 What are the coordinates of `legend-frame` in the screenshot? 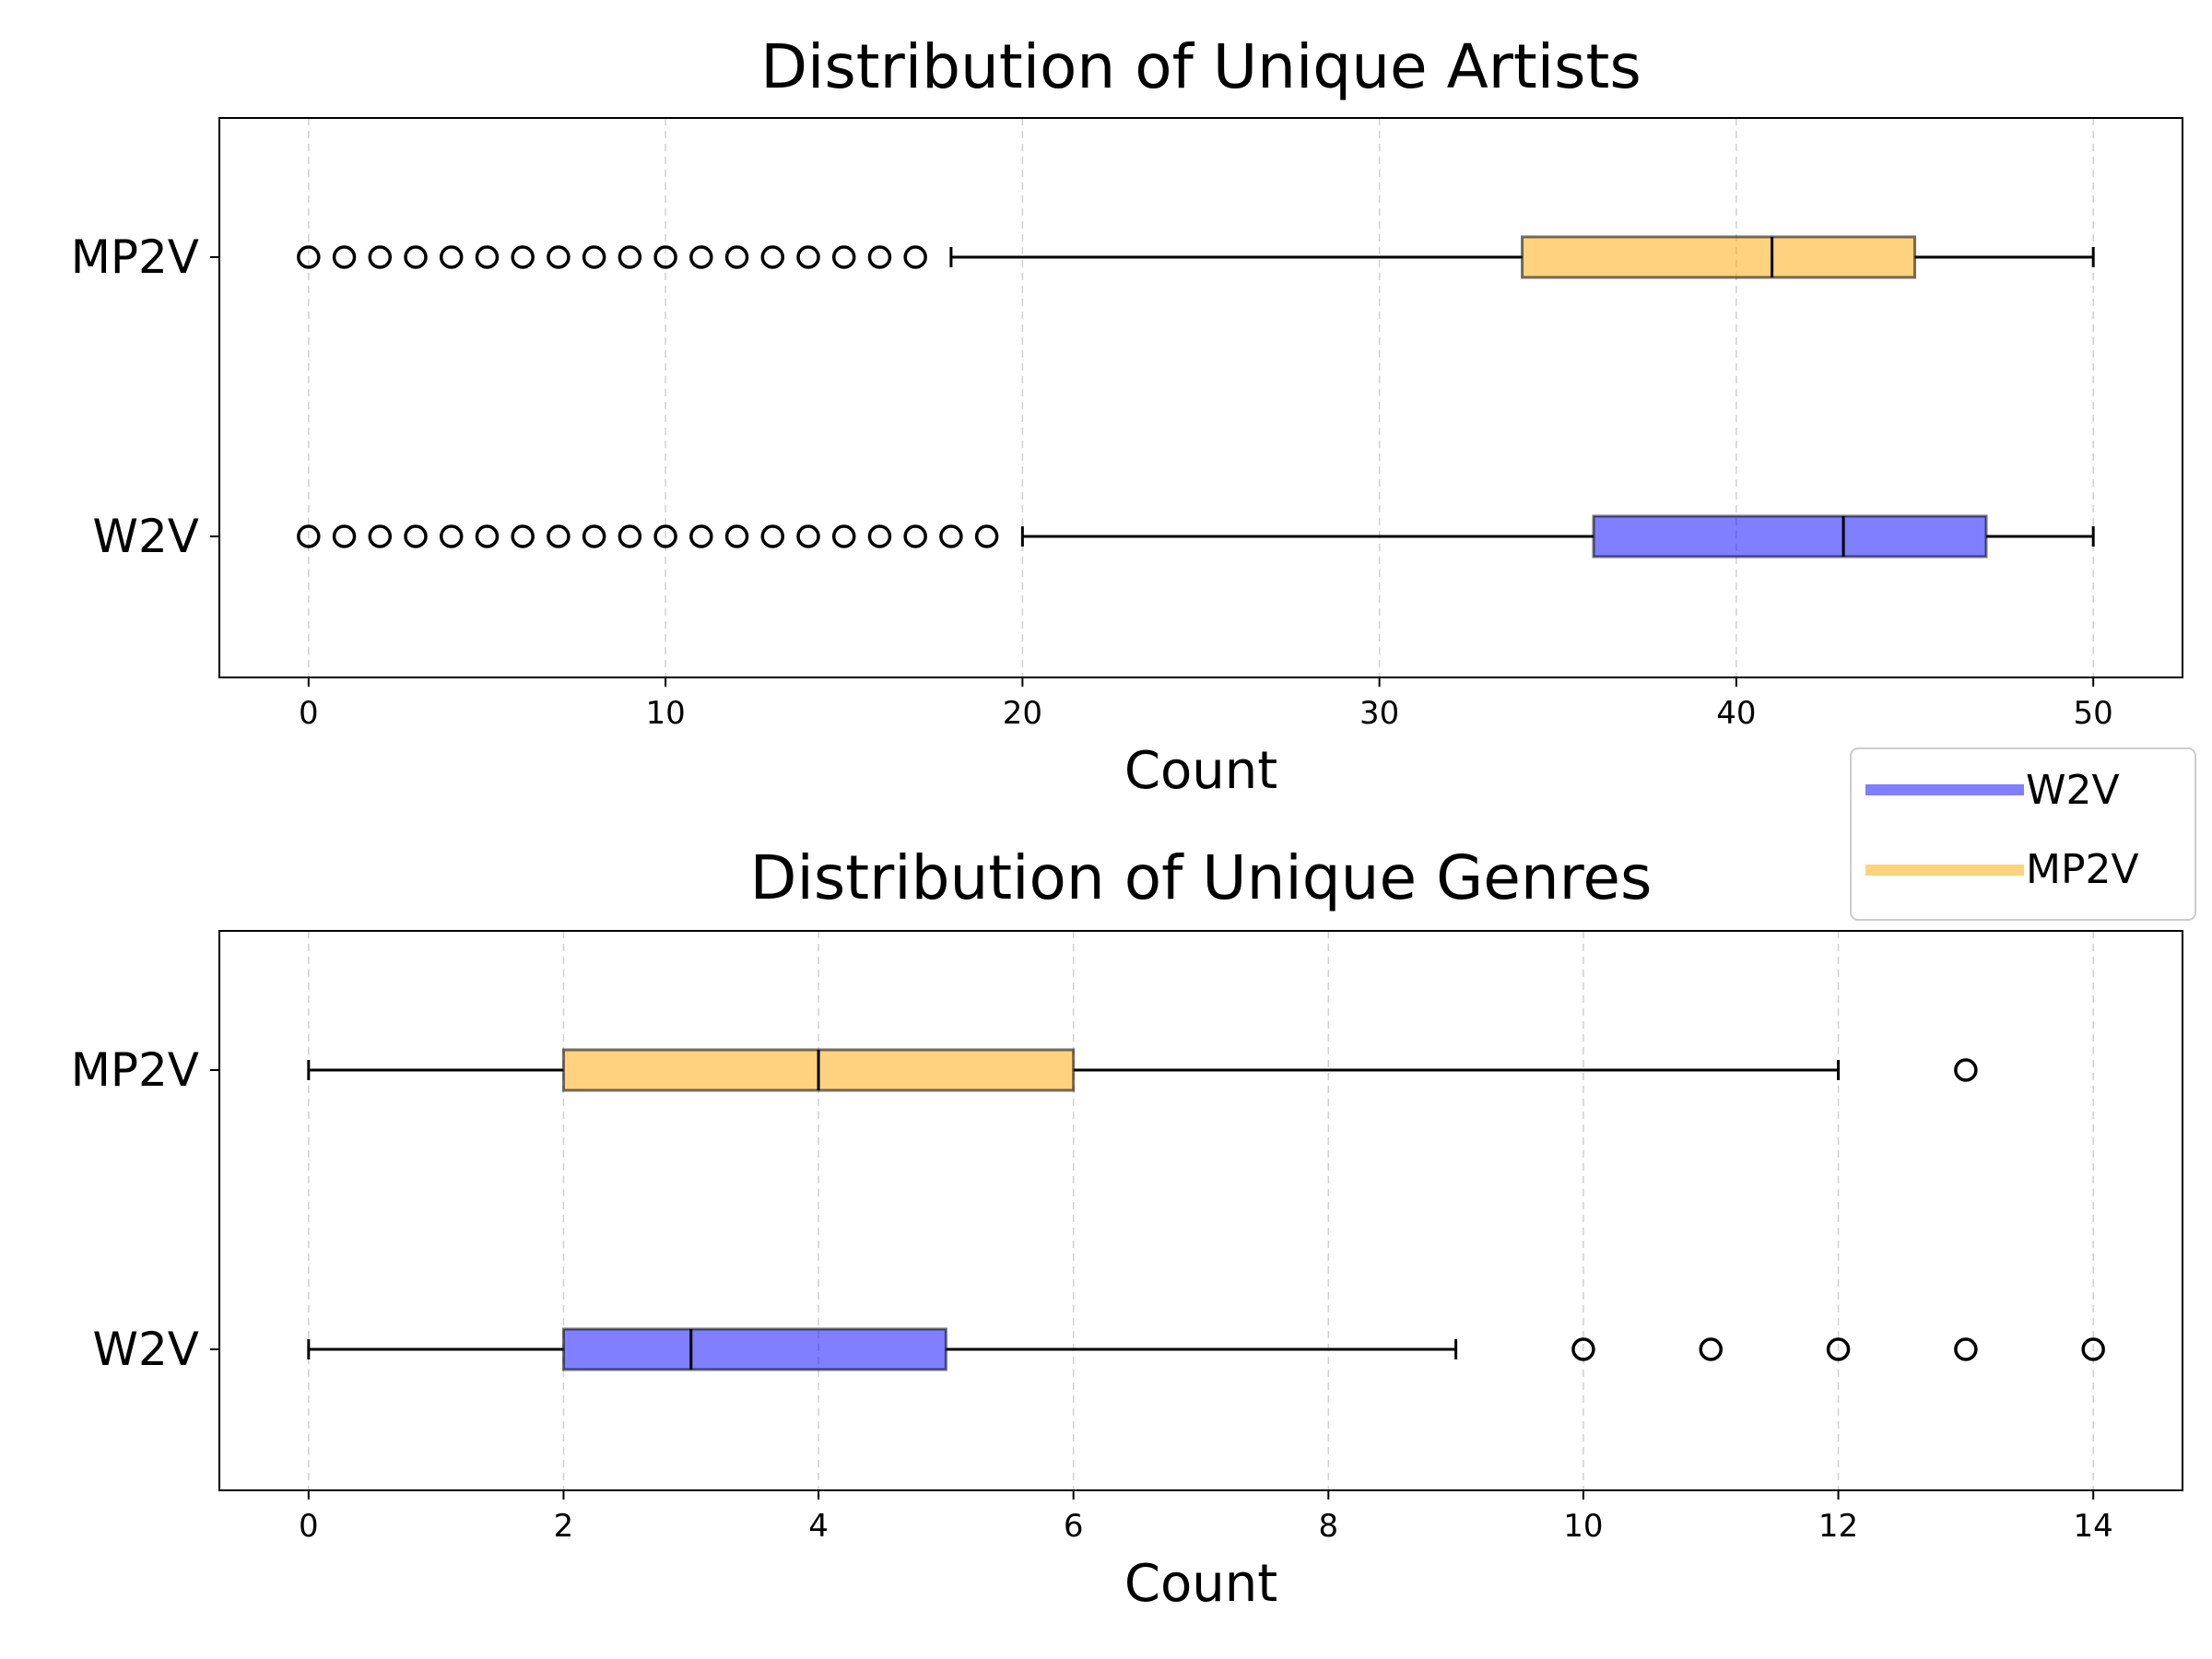 It's located at (2023, 834).